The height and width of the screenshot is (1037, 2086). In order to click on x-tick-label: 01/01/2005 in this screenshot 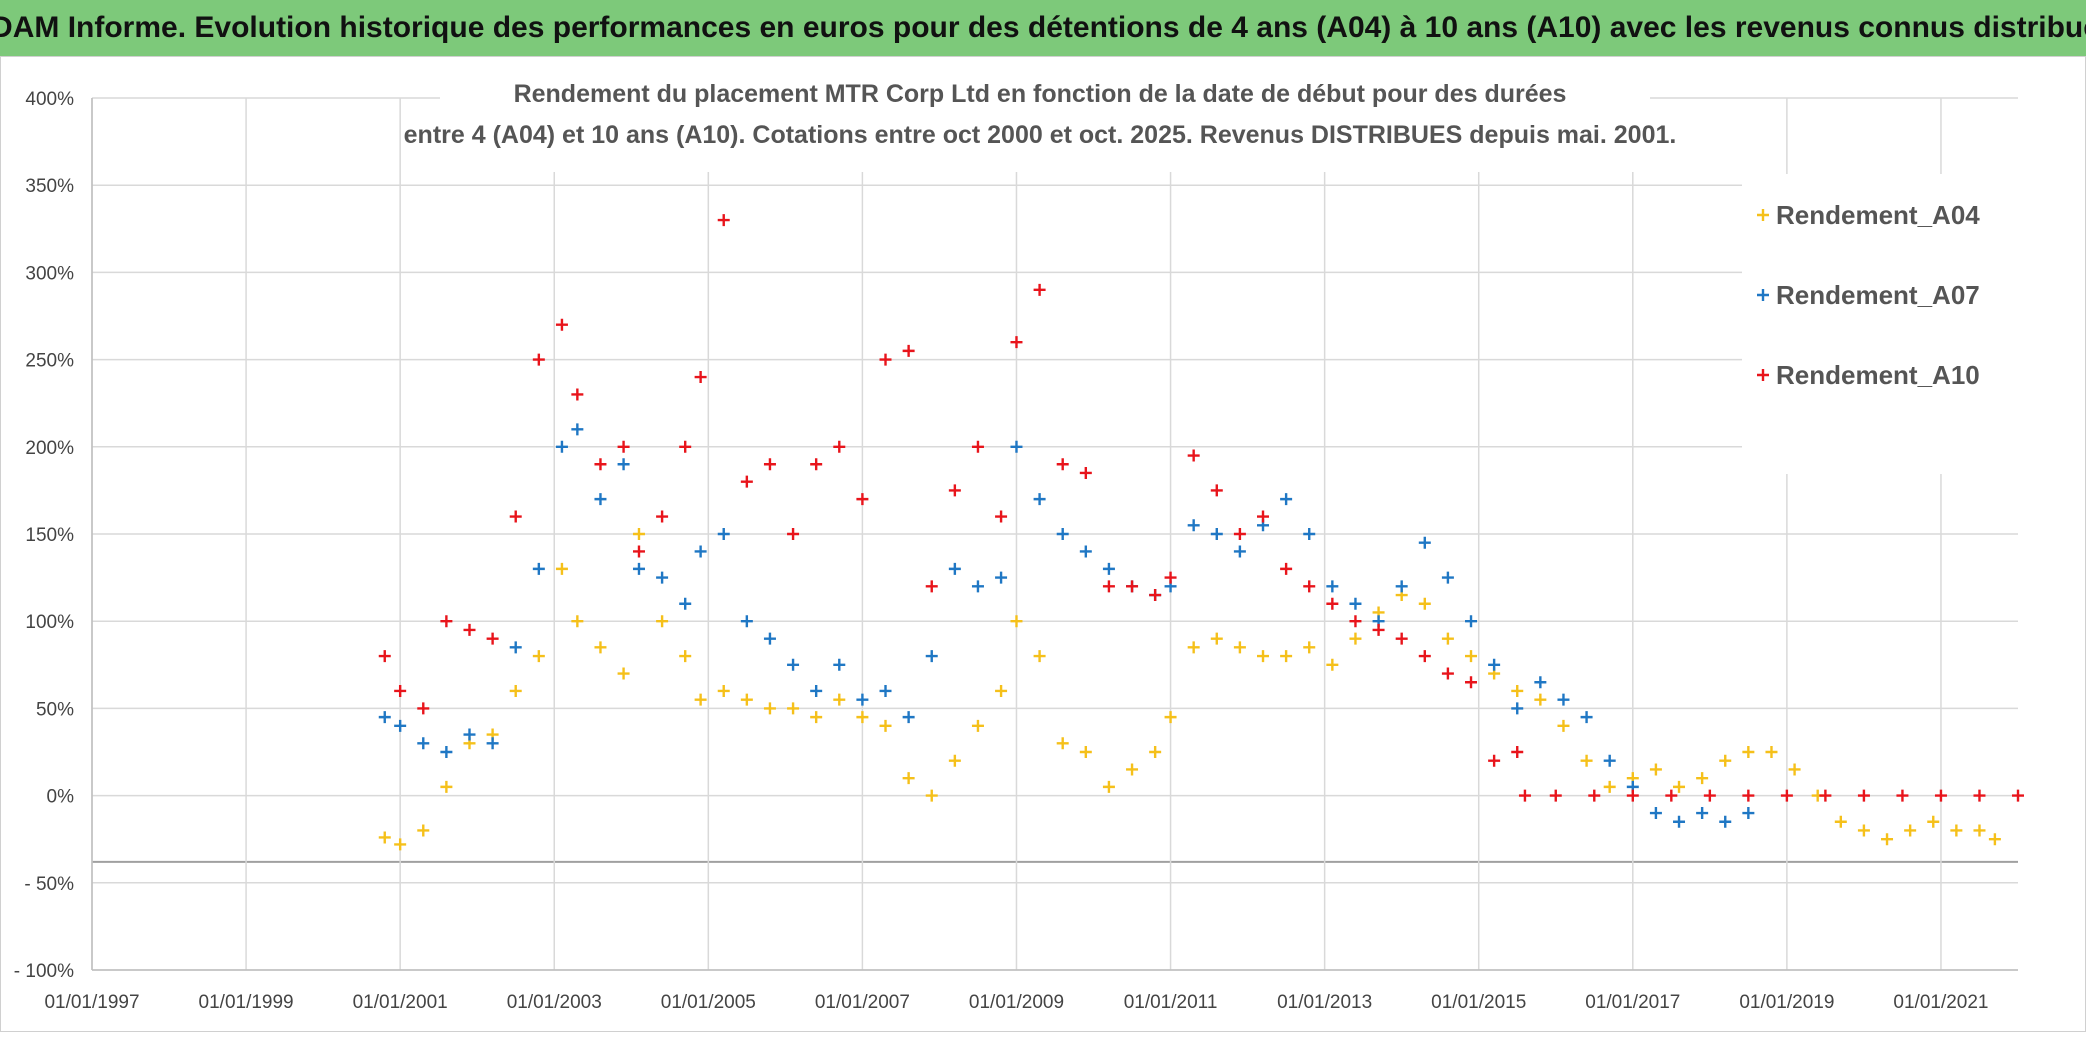, I will do `click(708, 1002)`.